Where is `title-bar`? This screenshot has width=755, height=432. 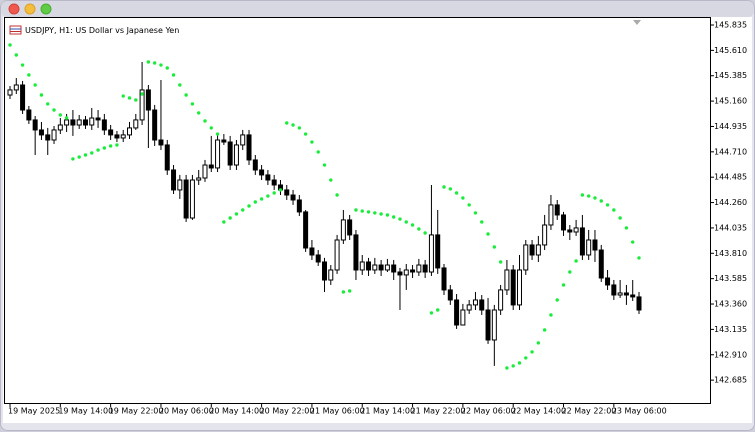
title-bar is located at coordinates (377, 9).